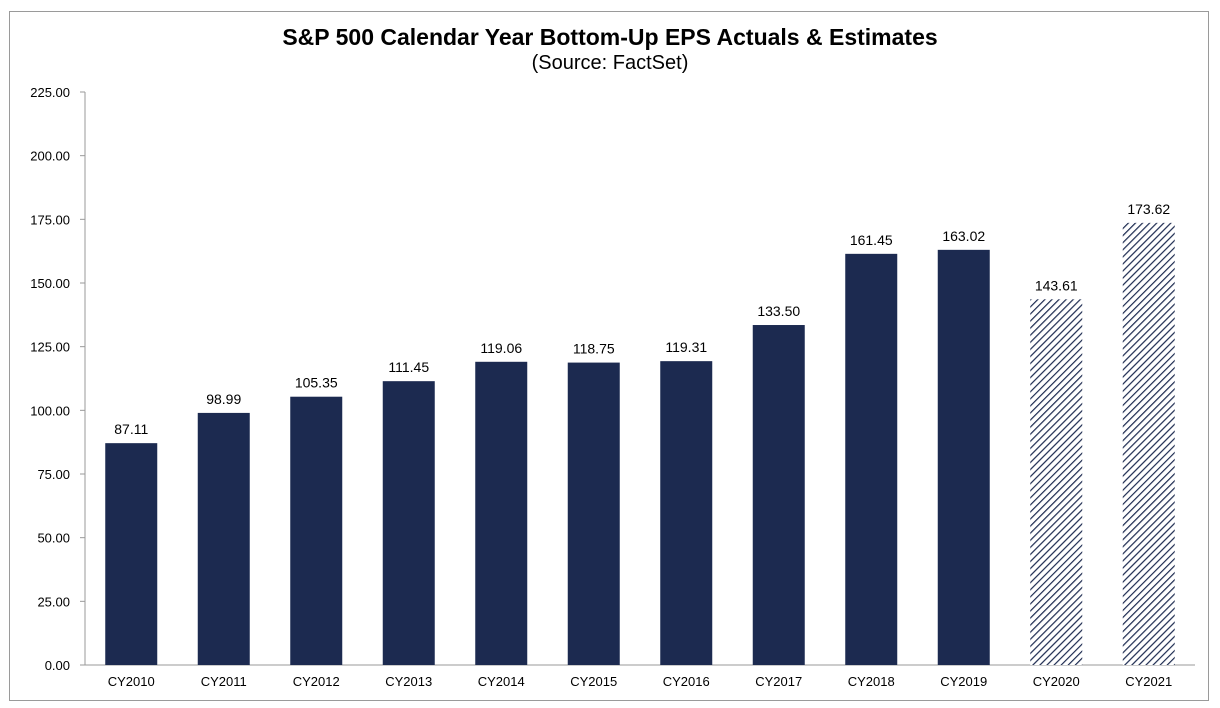 The image size is (1220, 708). What do you see at coordinates (316, 383) in the screenshot?
I see `data-label: 105.35` at bounding box center [316, 383].